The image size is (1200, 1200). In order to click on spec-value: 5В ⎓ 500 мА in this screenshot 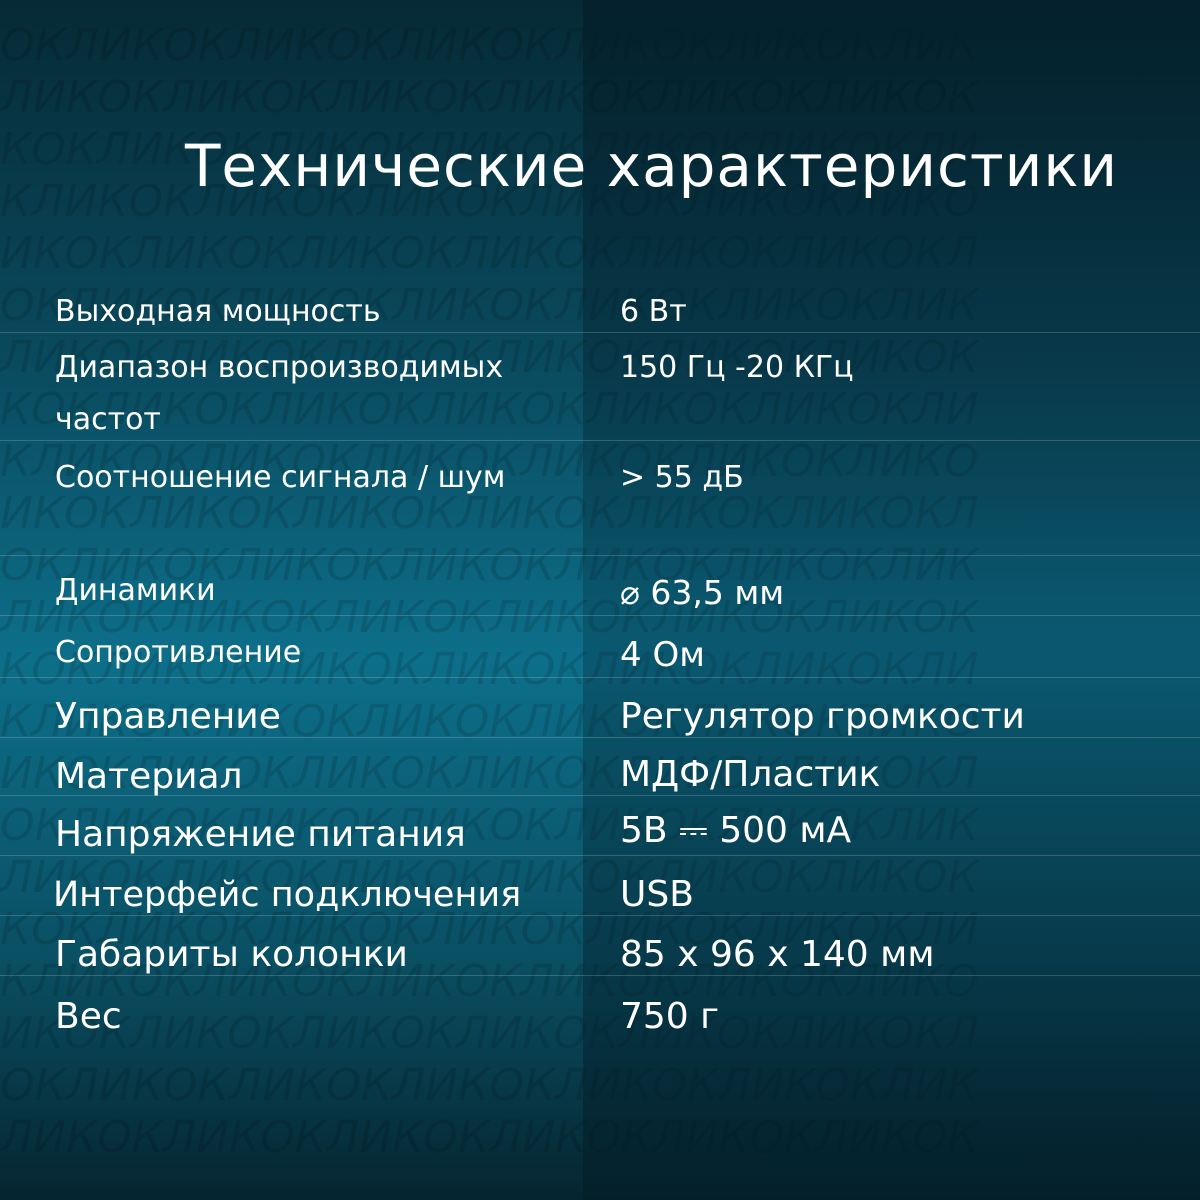, I will do `click(736, 830)`.